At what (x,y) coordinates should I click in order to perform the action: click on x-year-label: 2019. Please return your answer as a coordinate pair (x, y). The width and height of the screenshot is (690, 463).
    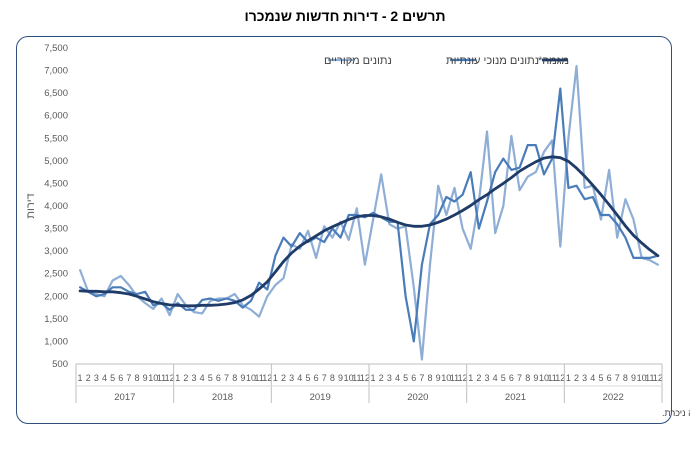
    Looking at the image, I should click on (320, 397).